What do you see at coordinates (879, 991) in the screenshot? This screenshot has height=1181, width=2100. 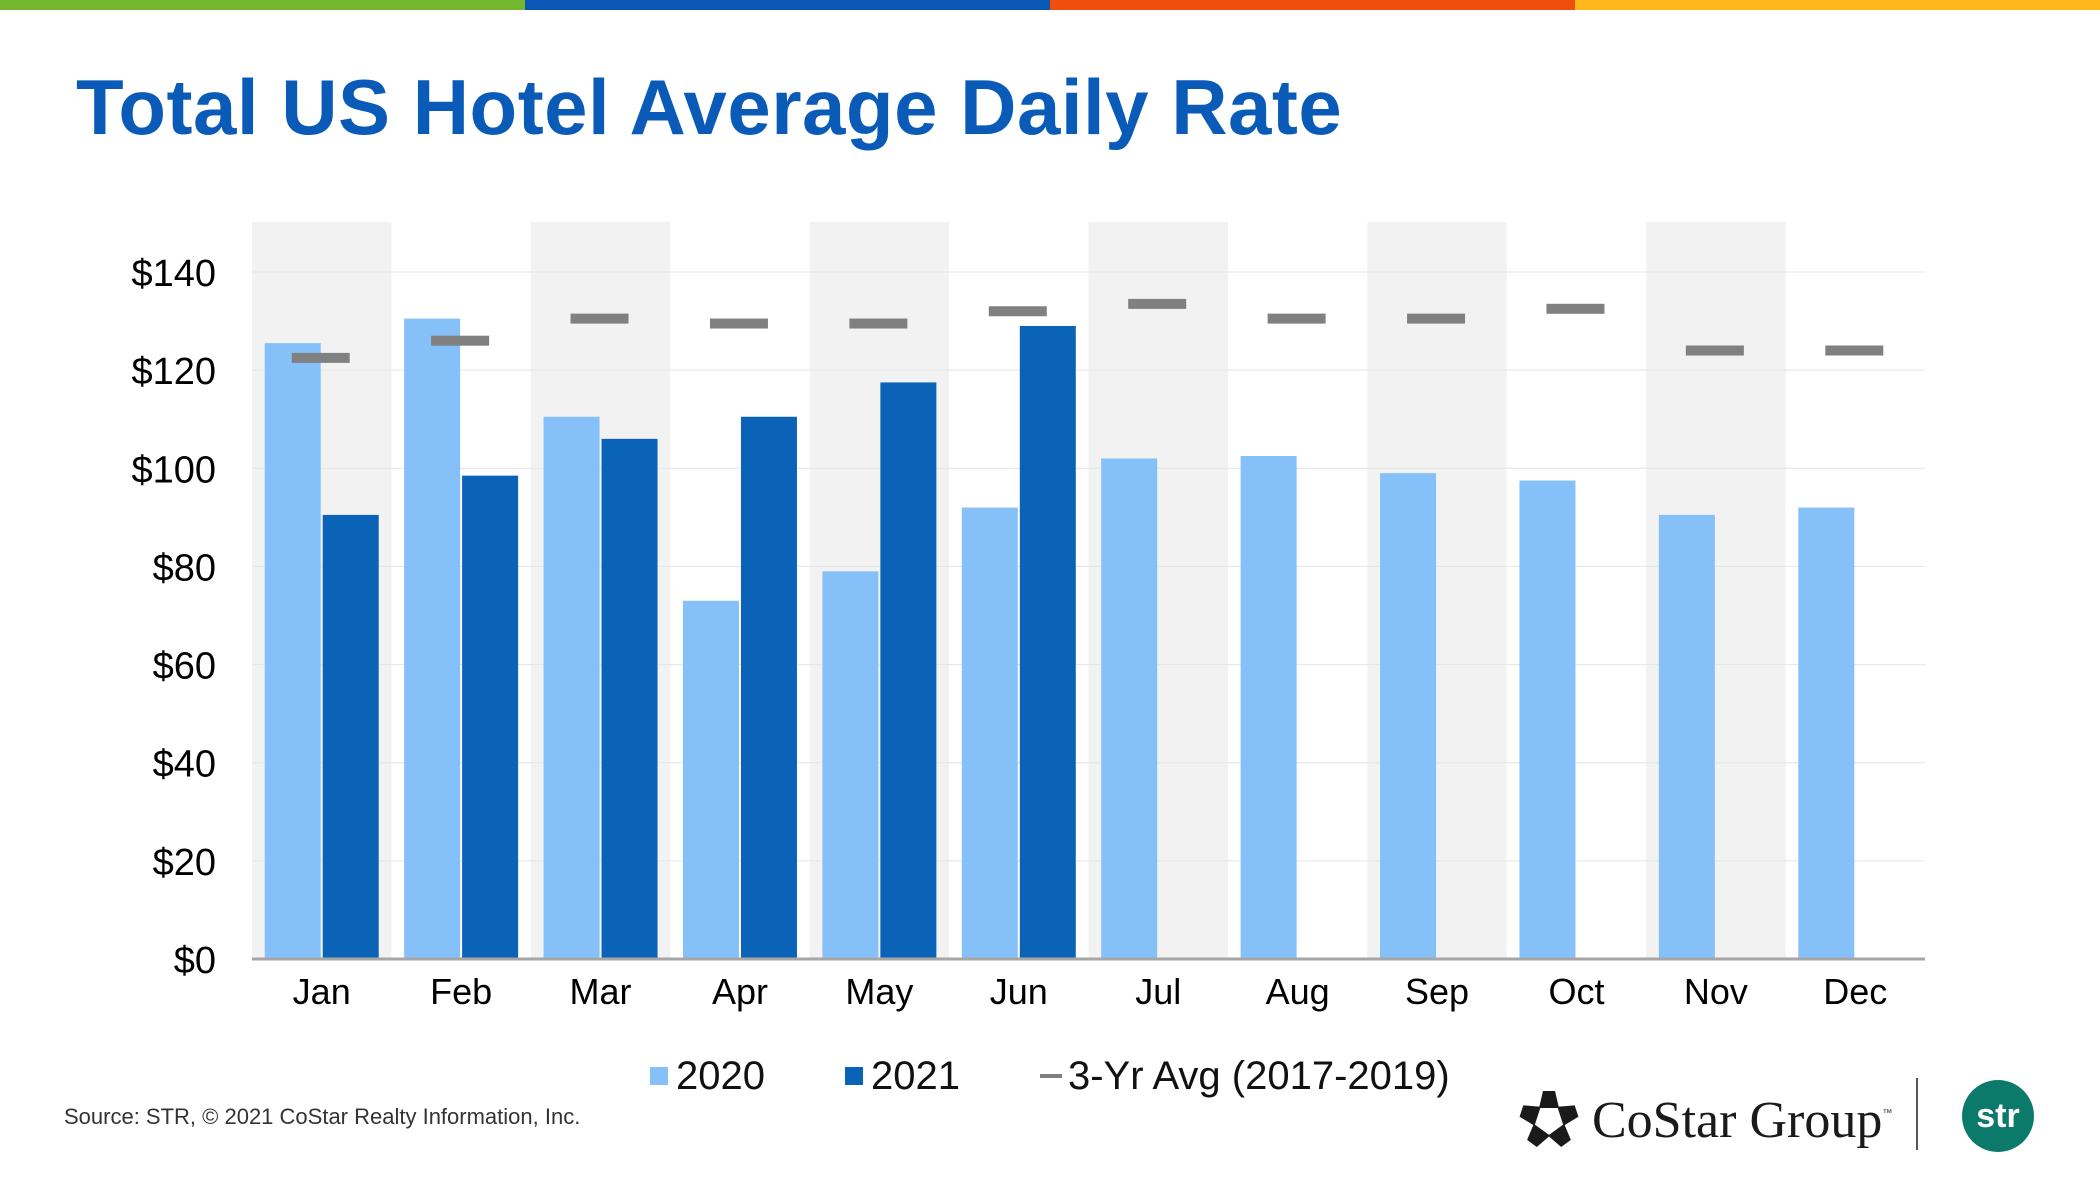 I see `x-tick-label-may: May` at bounding box center [879, 991].